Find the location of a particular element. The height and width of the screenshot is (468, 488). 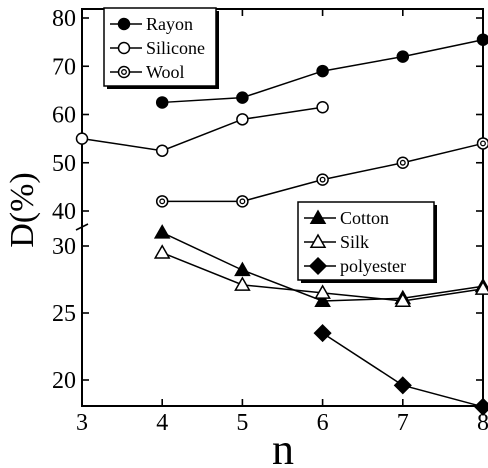

series-line-polyester is located at coordinates (403, 370).